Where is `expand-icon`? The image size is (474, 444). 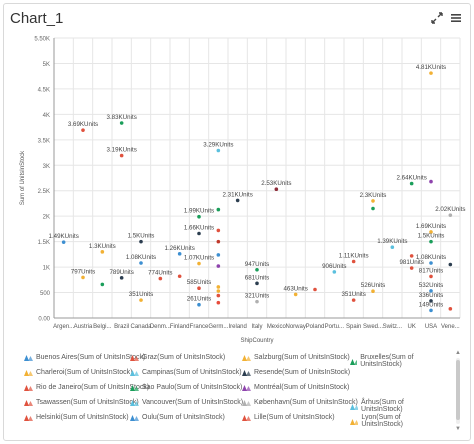 expand-icon is located at coordinates (437, 18).